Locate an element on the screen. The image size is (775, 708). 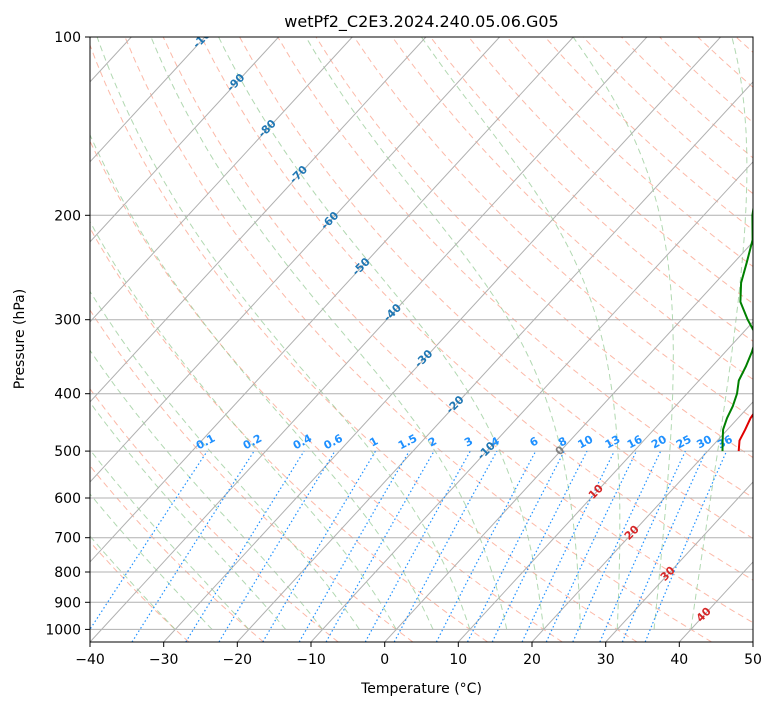
x-tick-label: 40 is located at coordinates (679, 660).